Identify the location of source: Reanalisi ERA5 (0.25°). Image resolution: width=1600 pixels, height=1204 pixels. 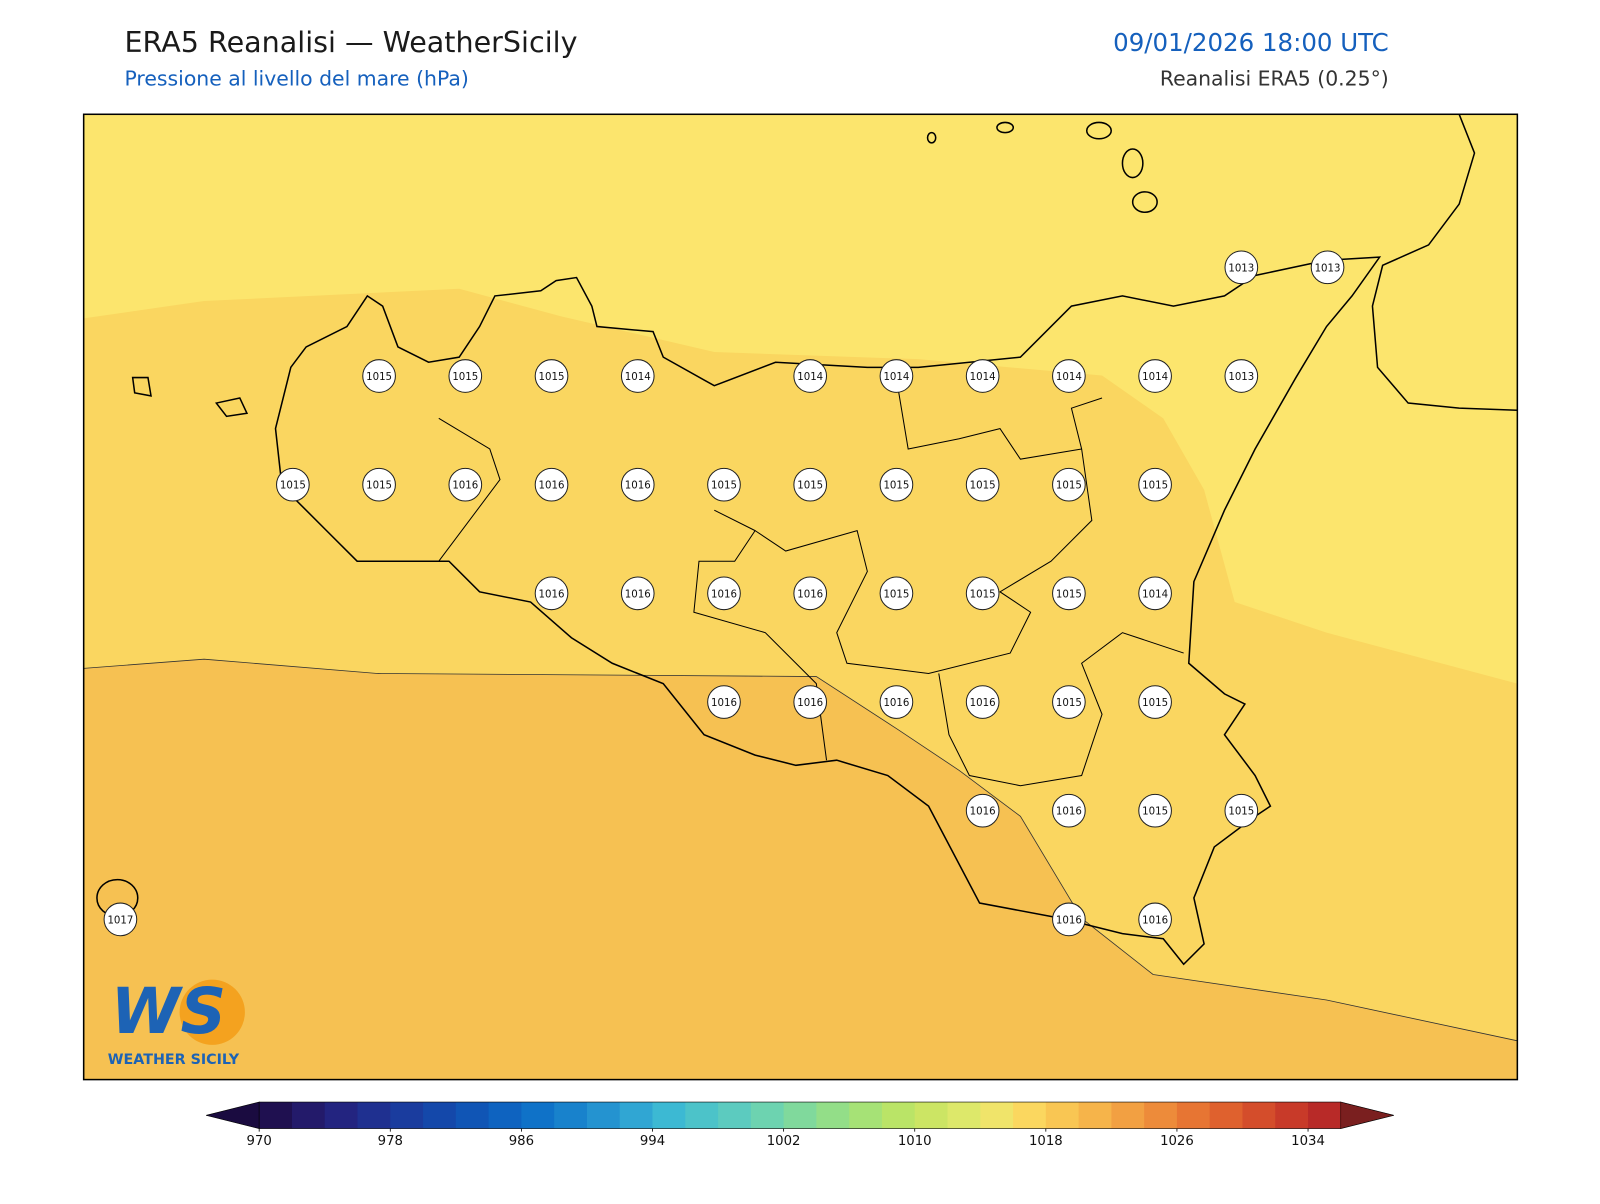
(1274, 79).